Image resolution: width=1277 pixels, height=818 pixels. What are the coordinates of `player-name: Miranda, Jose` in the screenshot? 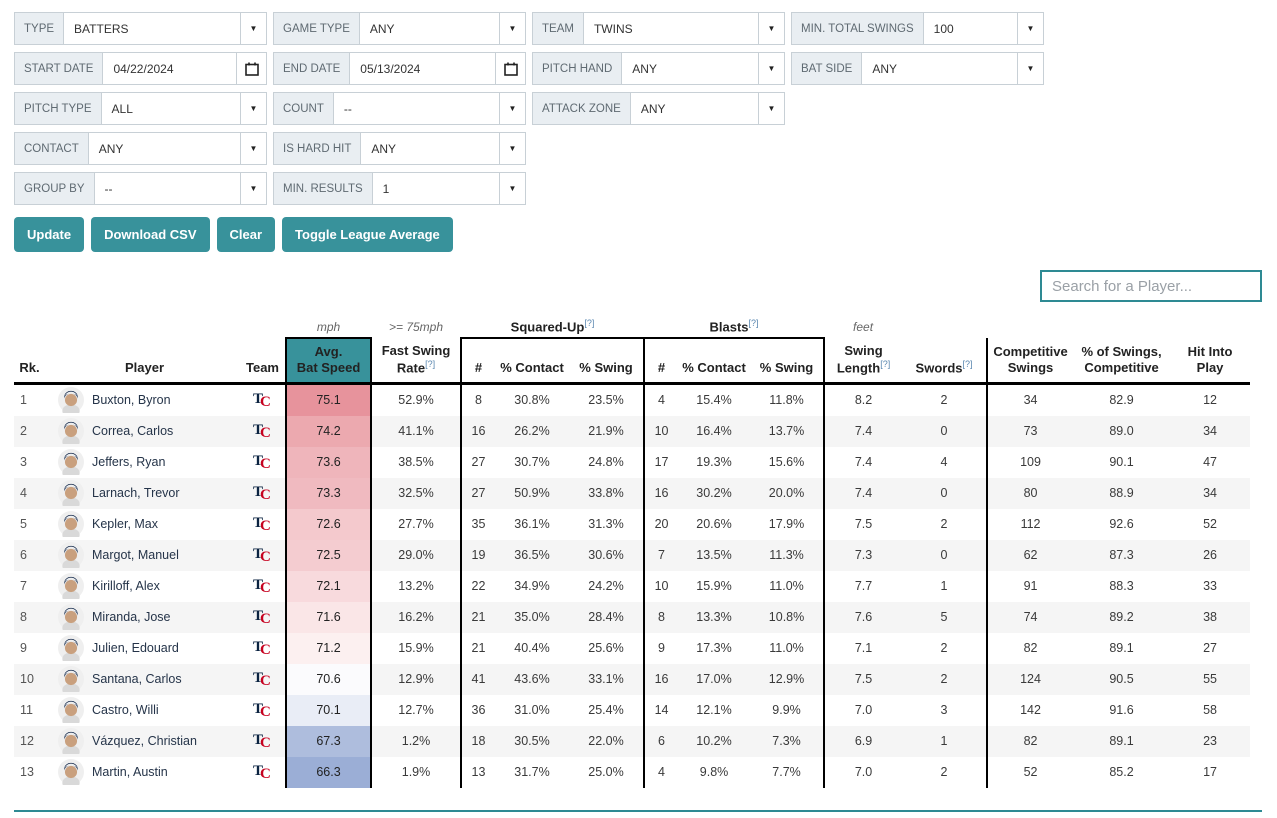 It's located at (131, 617).